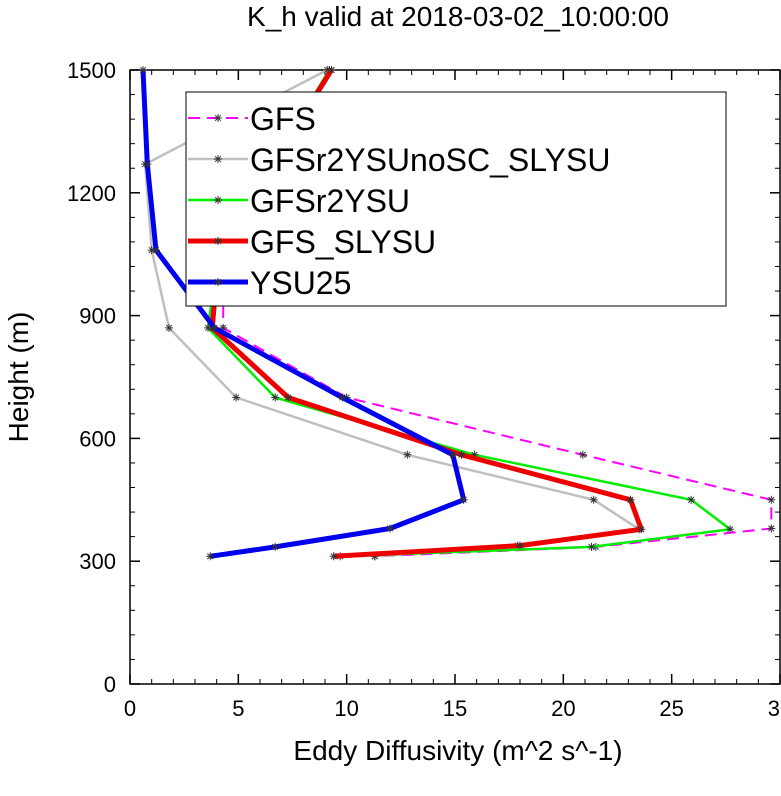 This screenshot has width=781, height=796. Describe the element at coordinates (457, 750) in the screenshot. I see `x-axis-label: Eddy Diffusivity (m^2 s^-1)` at that location.